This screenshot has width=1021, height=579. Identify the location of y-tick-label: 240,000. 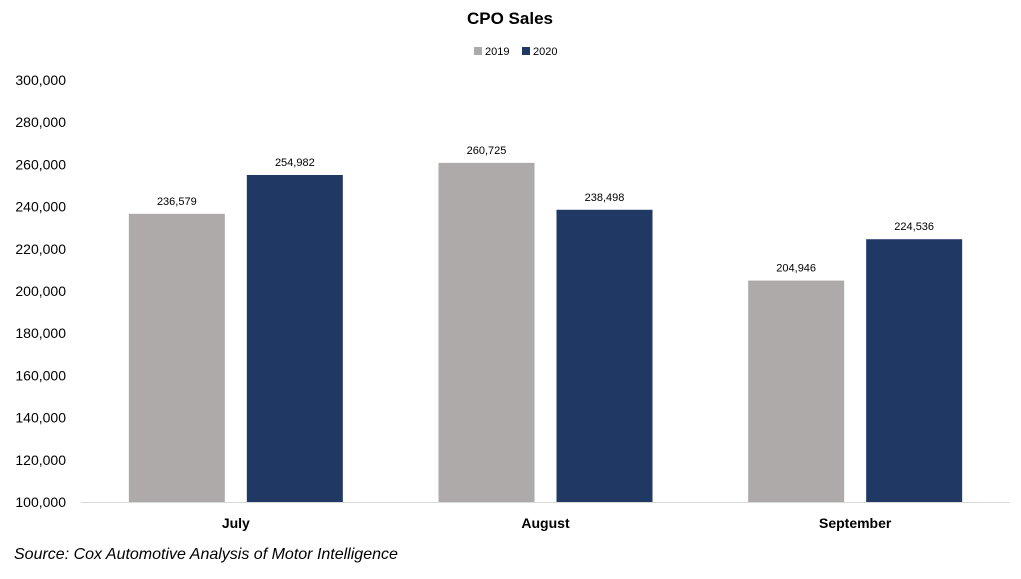
(40, 207).